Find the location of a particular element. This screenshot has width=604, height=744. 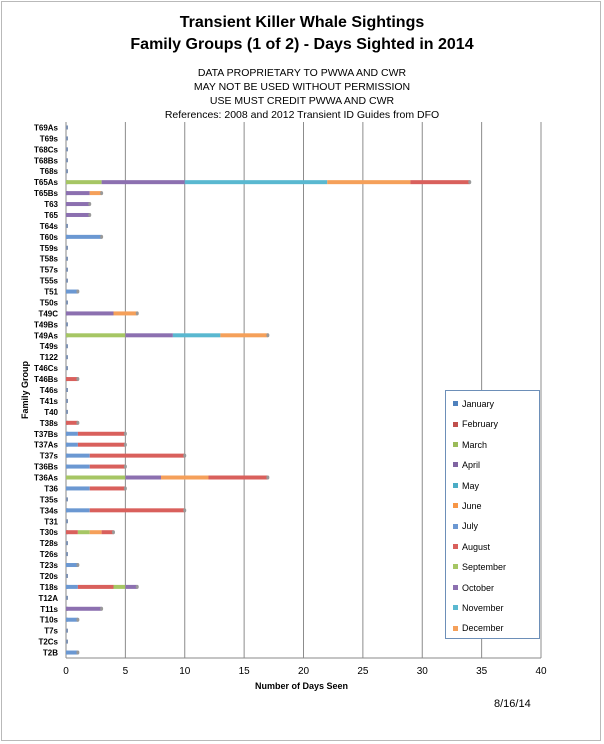

legend-item: December is located at coordinates (478, 628).